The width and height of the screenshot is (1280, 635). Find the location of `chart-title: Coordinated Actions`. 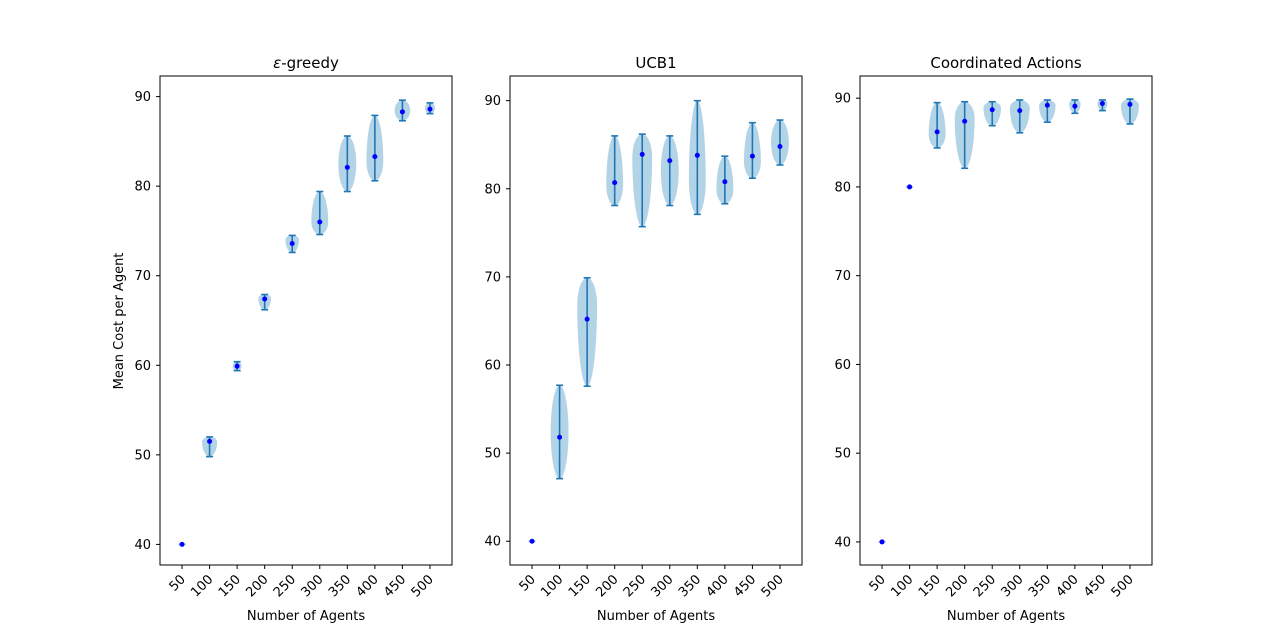

chart-title: Coordinated Actions is located at coordinates (1005, 63).